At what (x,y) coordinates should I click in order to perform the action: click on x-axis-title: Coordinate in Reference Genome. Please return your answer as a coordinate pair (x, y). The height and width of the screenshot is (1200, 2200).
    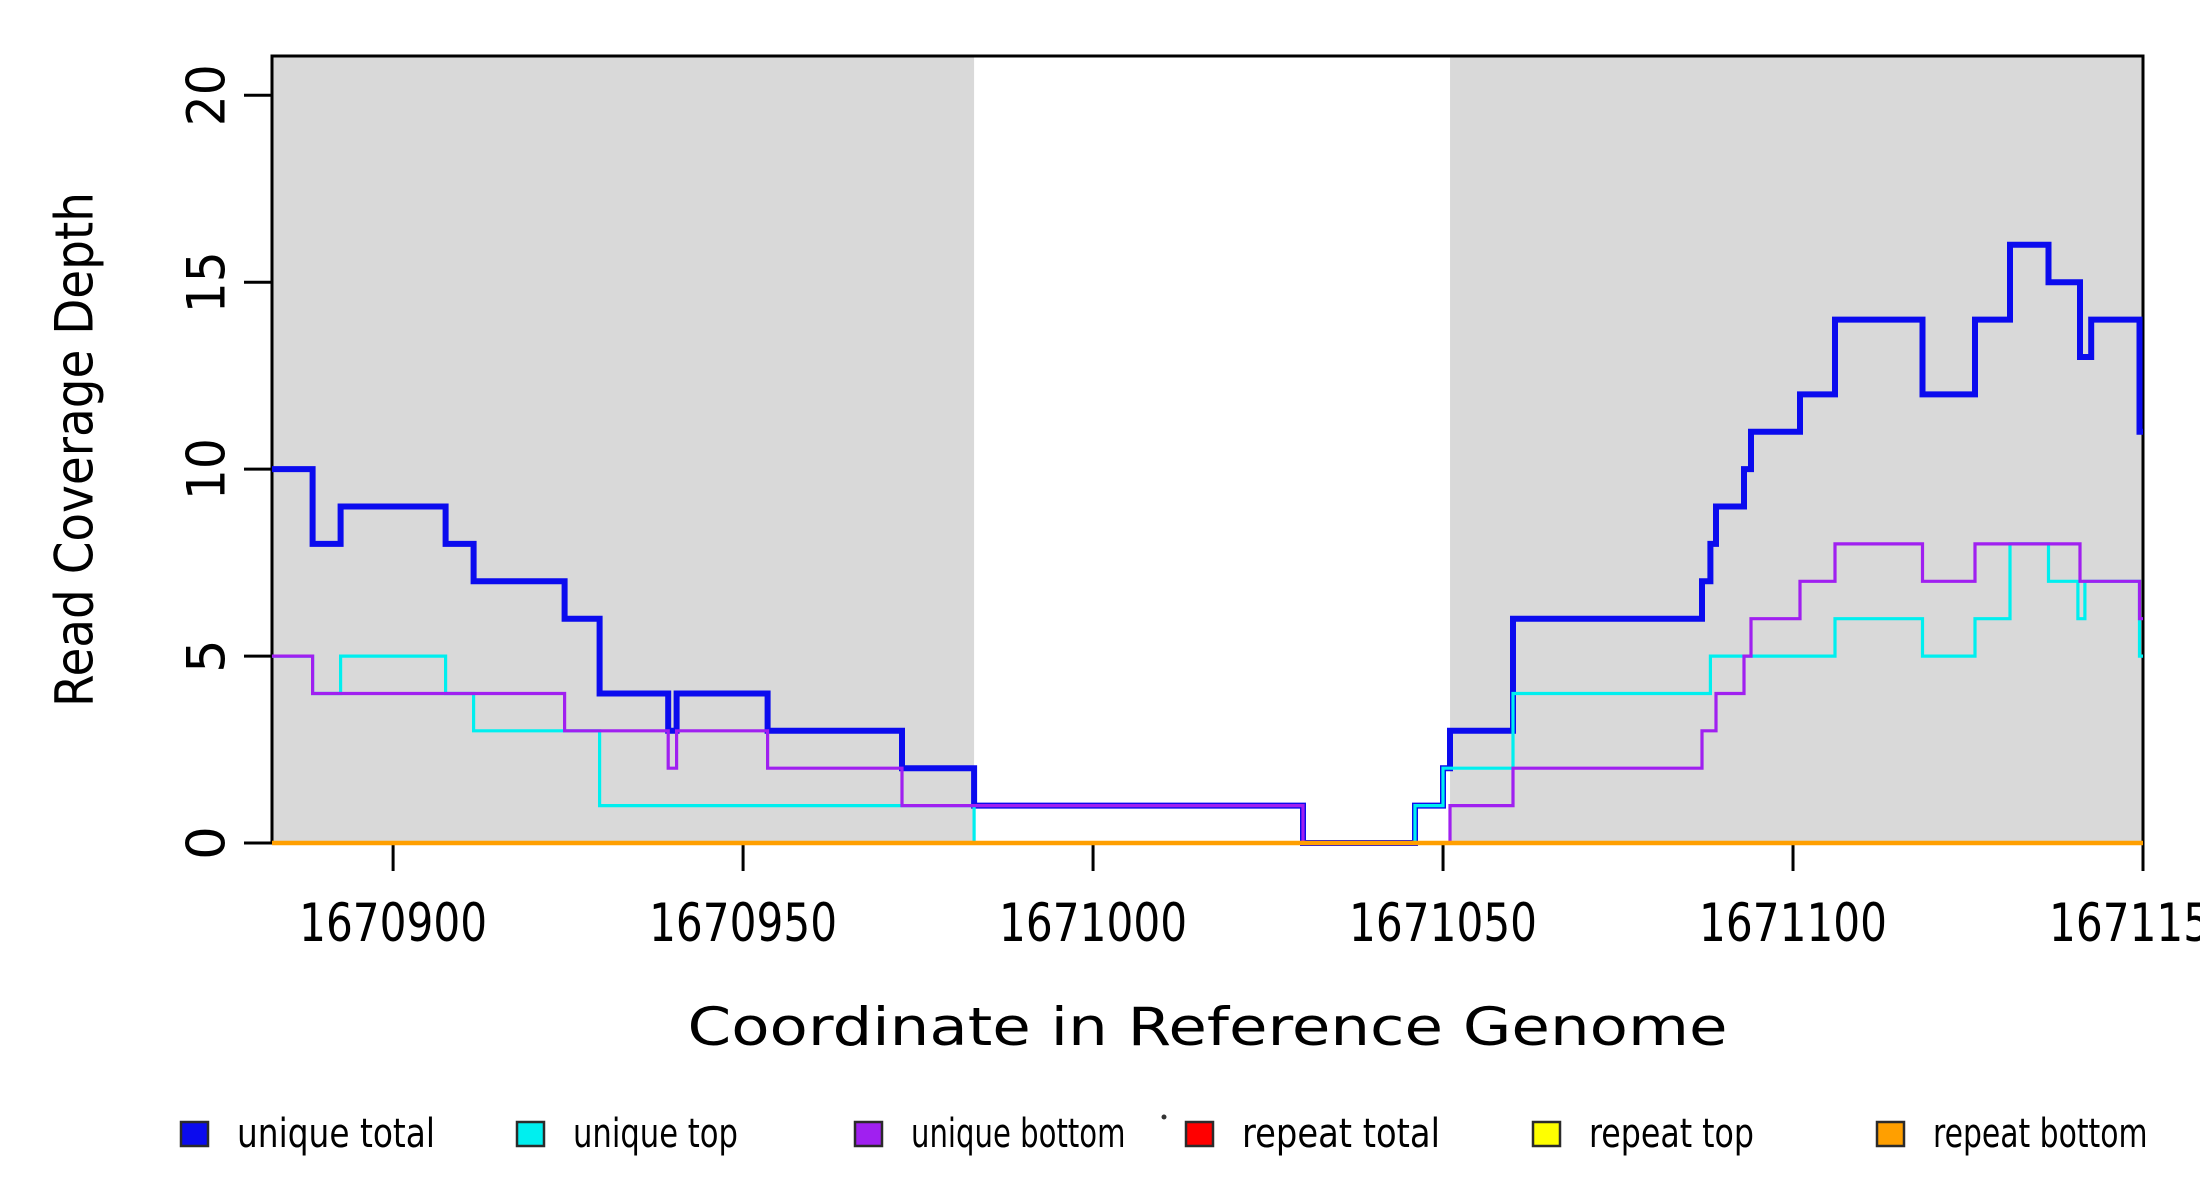
    Looking at the image, I should click on (1208, 1027).